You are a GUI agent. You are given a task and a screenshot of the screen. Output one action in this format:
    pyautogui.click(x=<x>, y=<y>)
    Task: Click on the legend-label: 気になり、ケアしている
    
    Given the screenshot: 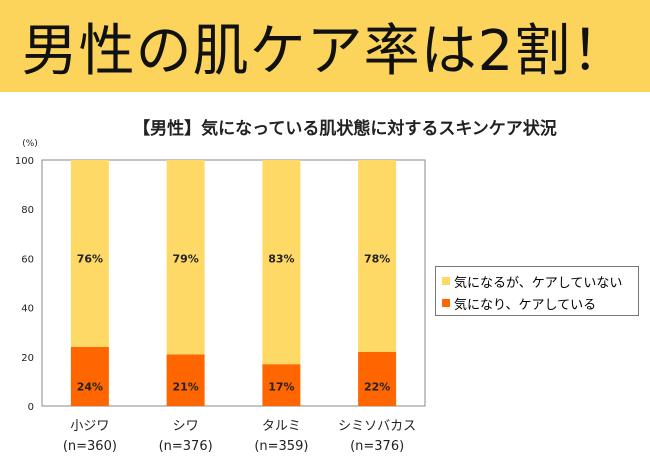 What is the action you would take?
    pyautogui.click(x=525, y=305)
    